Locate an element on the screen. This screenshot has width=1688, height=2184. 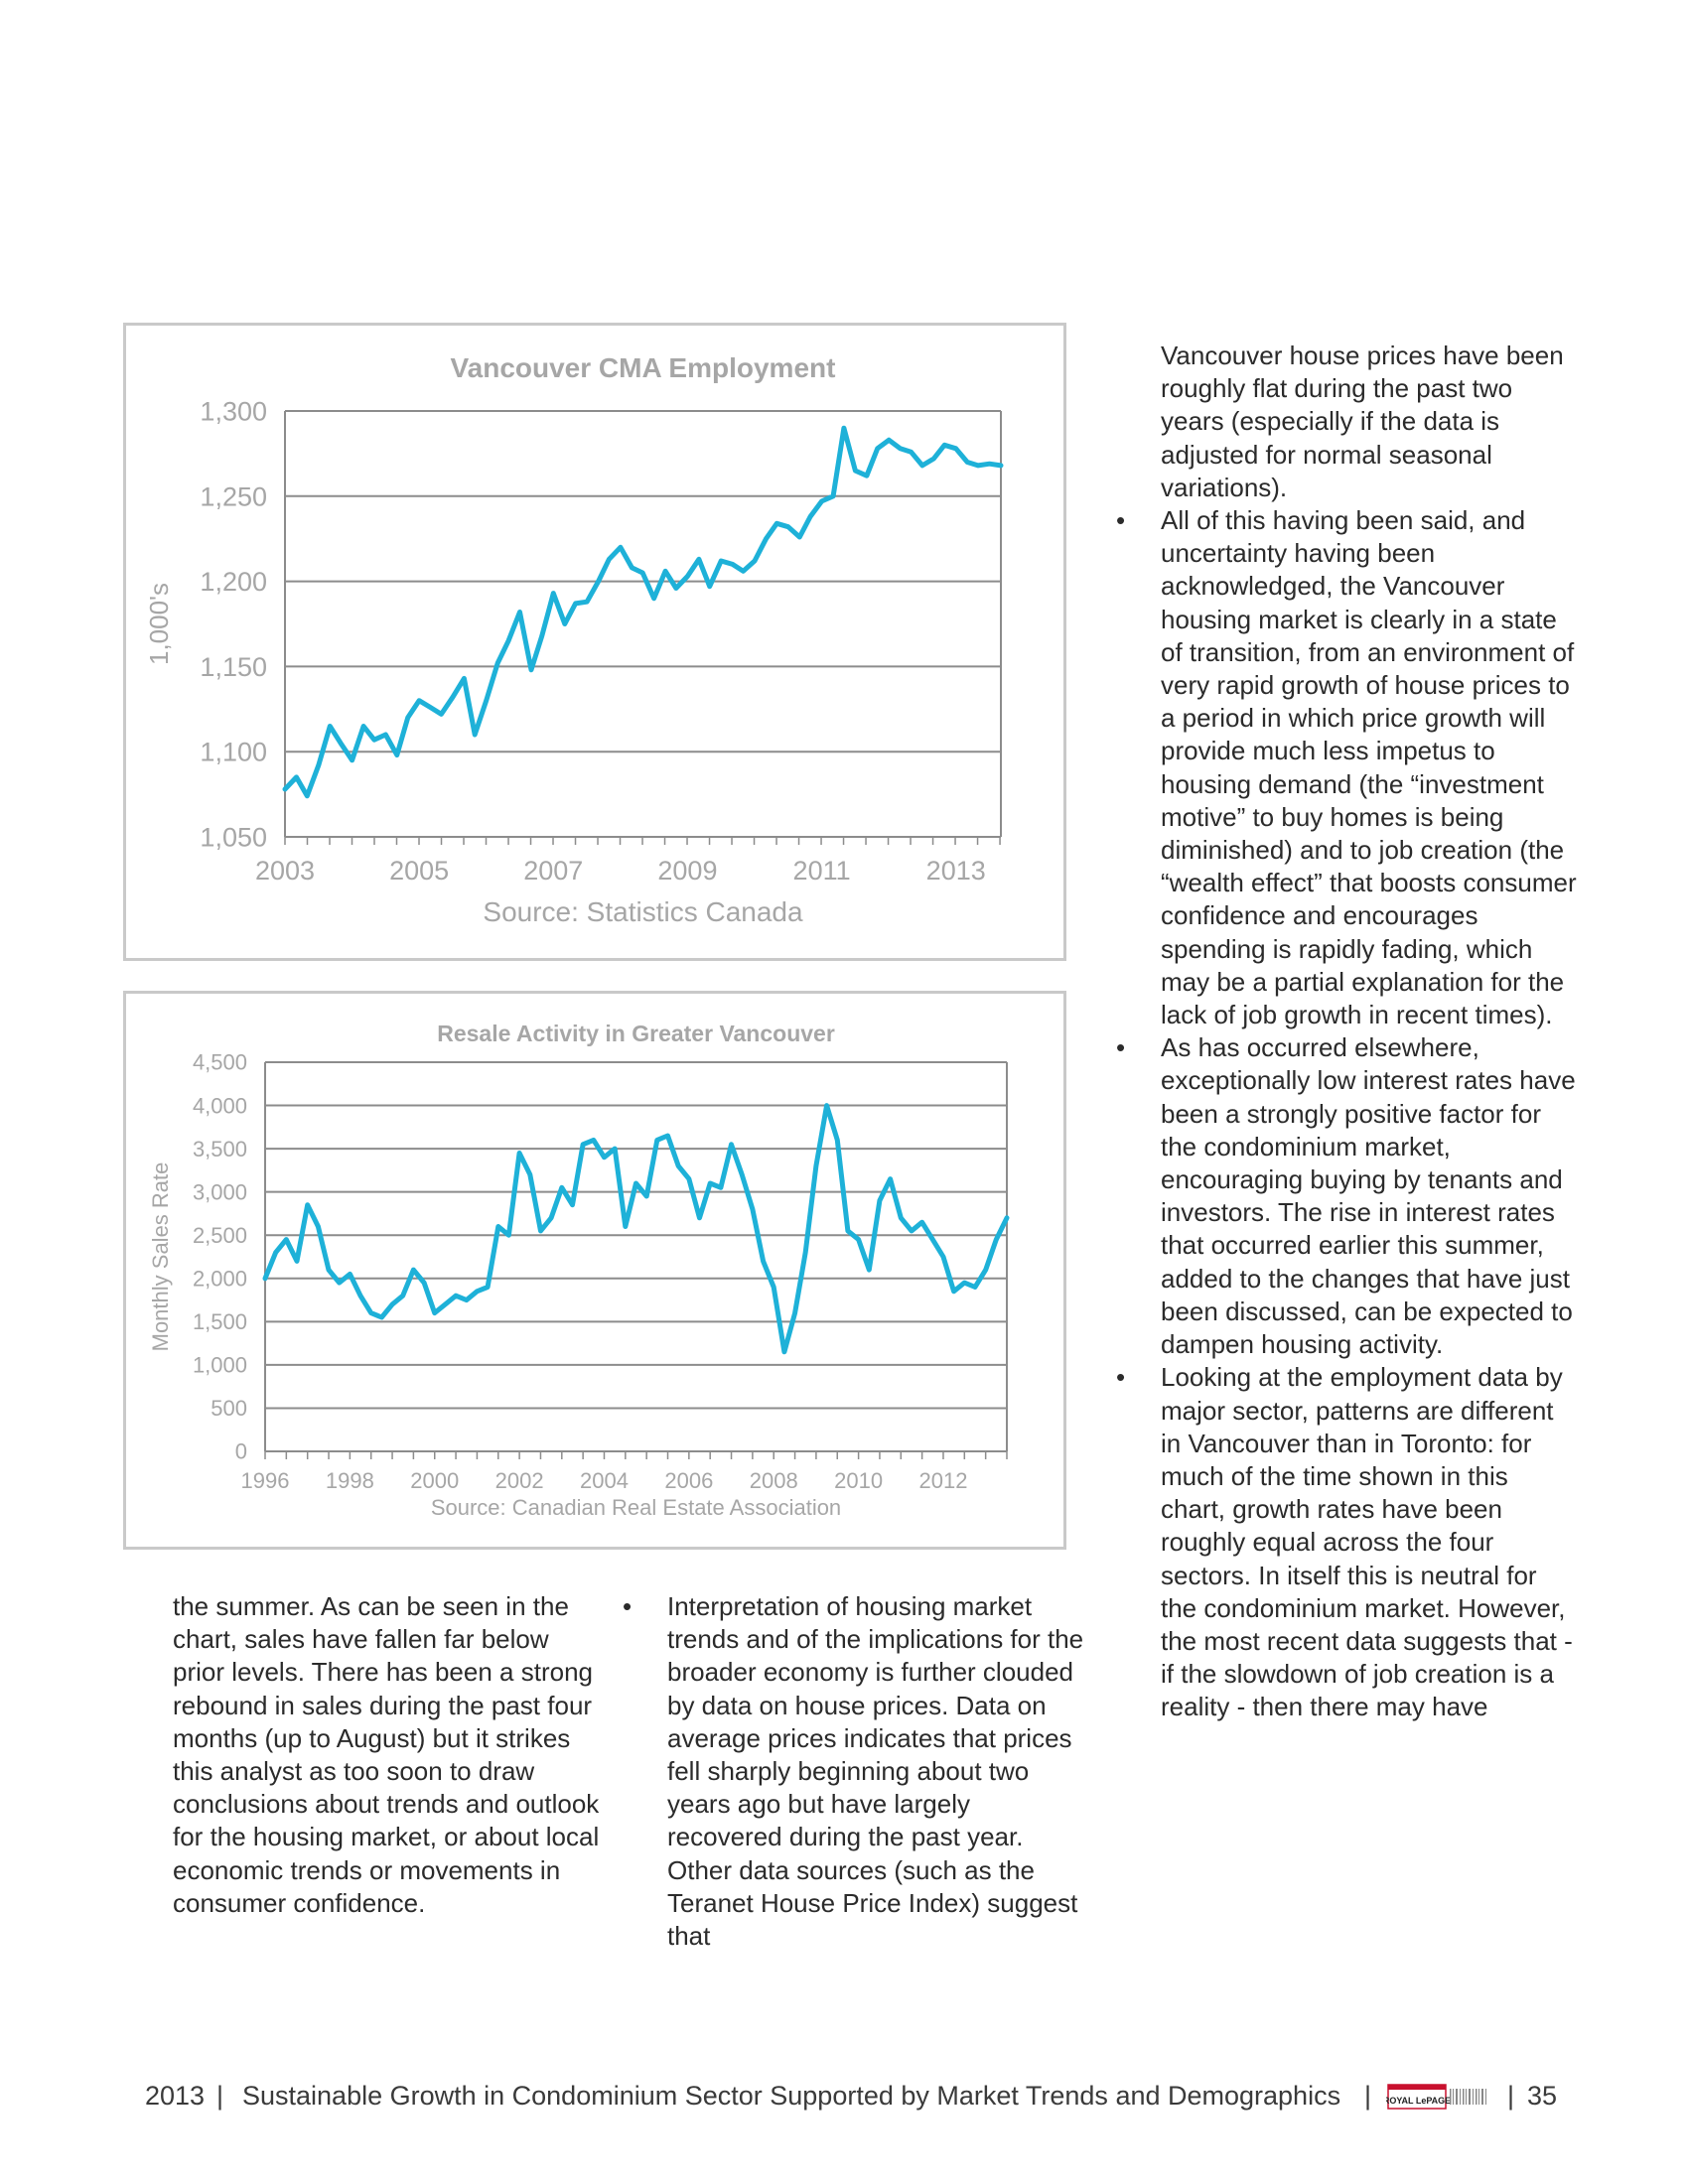
x-tick-label: 2003 is located at coordinates (285, 871).